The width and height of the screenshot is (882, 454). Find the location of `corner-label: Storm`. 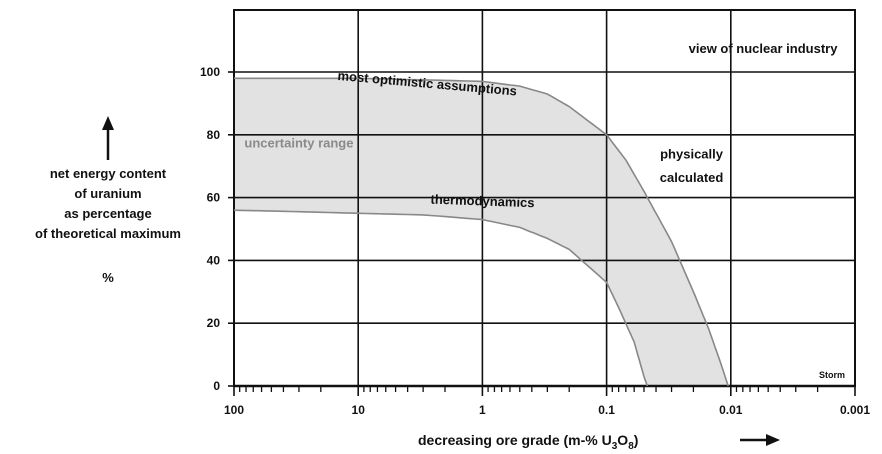

corner-label: Storm is located at coordinates (832, 375).